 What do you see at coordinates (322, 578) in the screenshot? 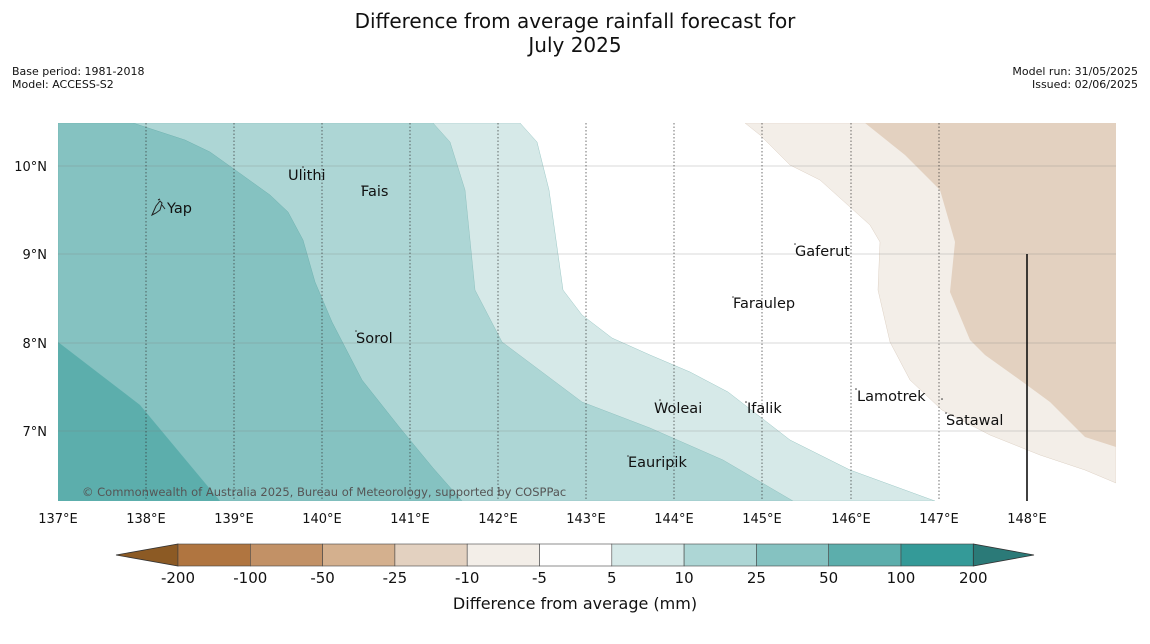
I see `colorbar-tick-label: -50` at bounding box center [322, 578].